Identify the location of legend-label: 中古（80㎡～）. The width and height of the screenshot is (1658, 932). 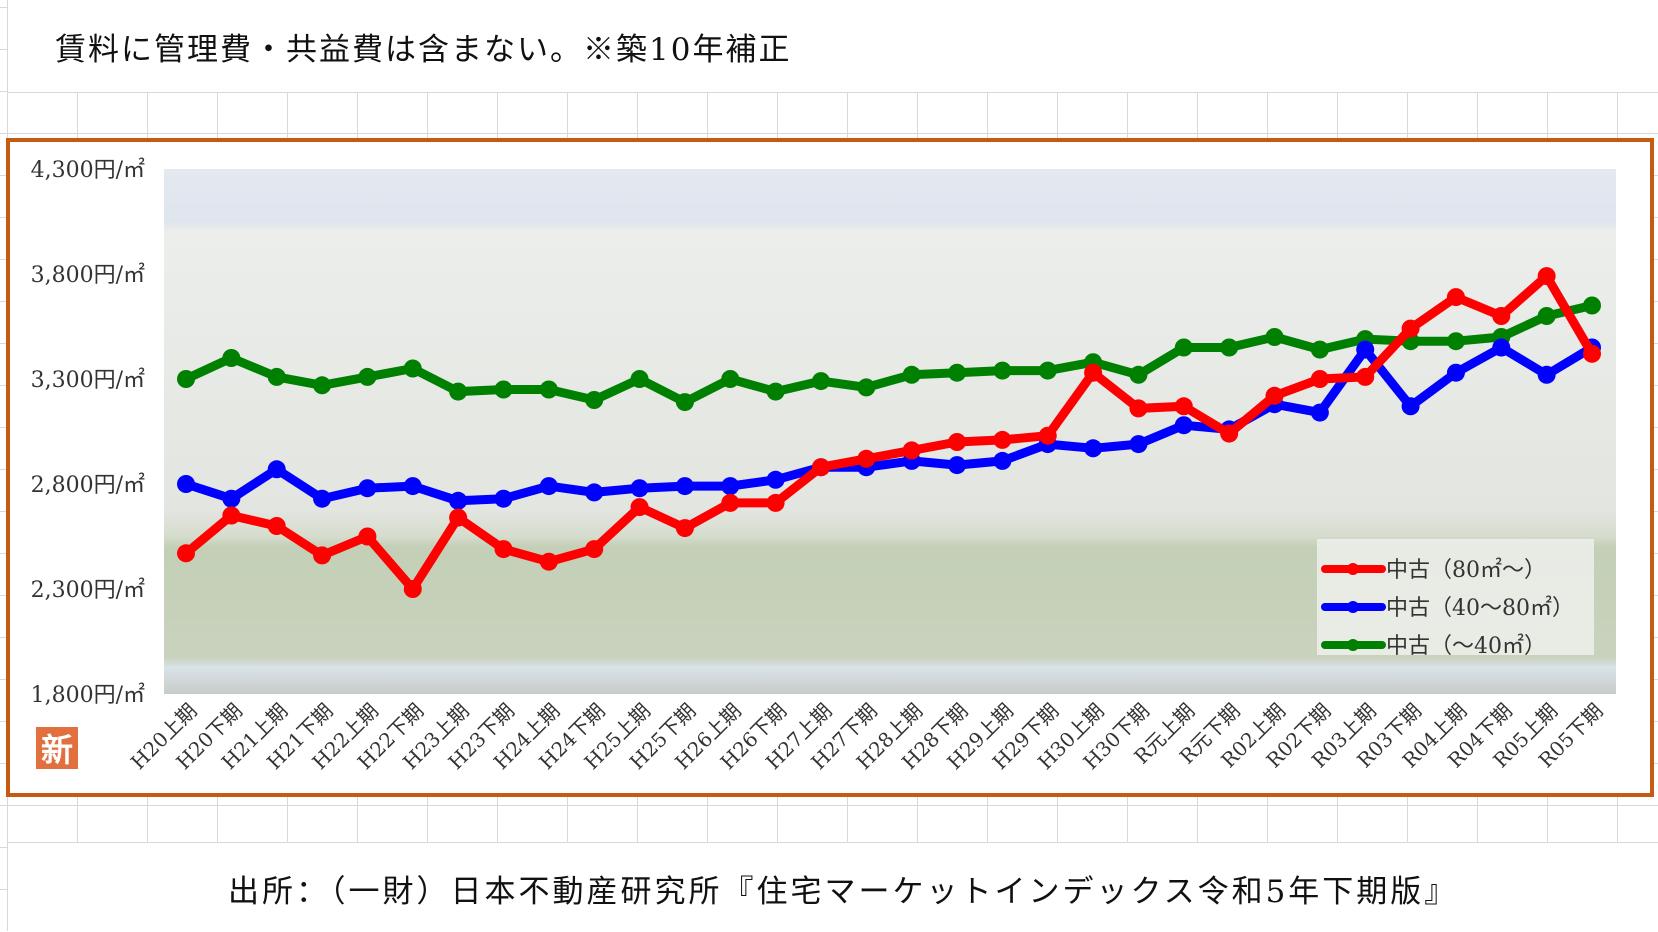
(1466, 570).